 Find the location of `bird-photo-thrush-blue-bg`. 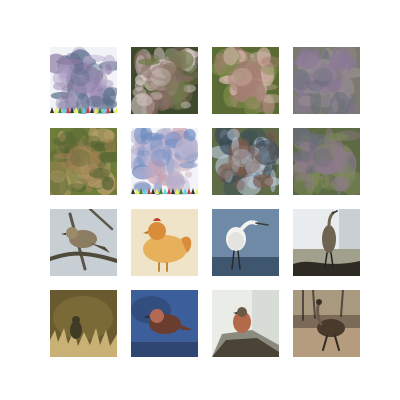

bird-photo-thrush-blue-bg is located at coordinates (164, 323).